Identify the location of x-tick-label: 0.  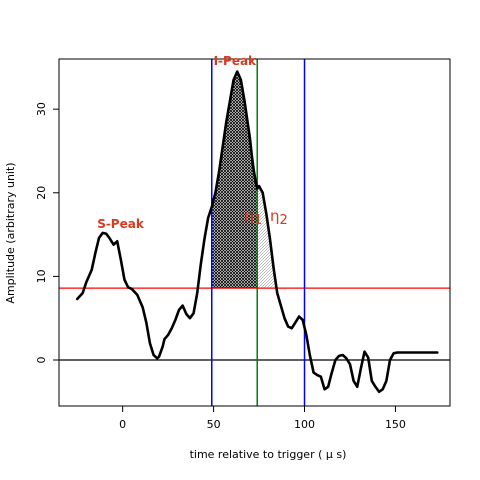
(122, 424).